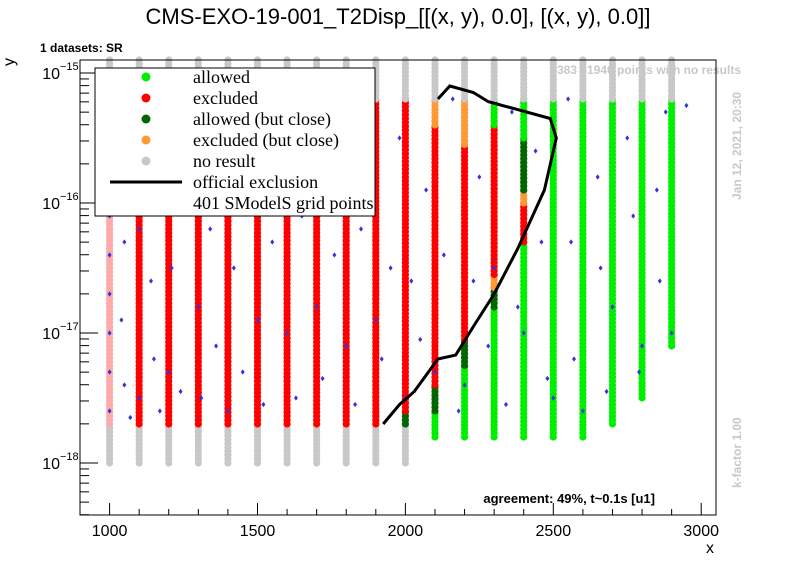  Describe the element at coordinates (737, 146) in the screenshot. I see `timestamp-label: Jan 12, 2021, 20:30` at that location.